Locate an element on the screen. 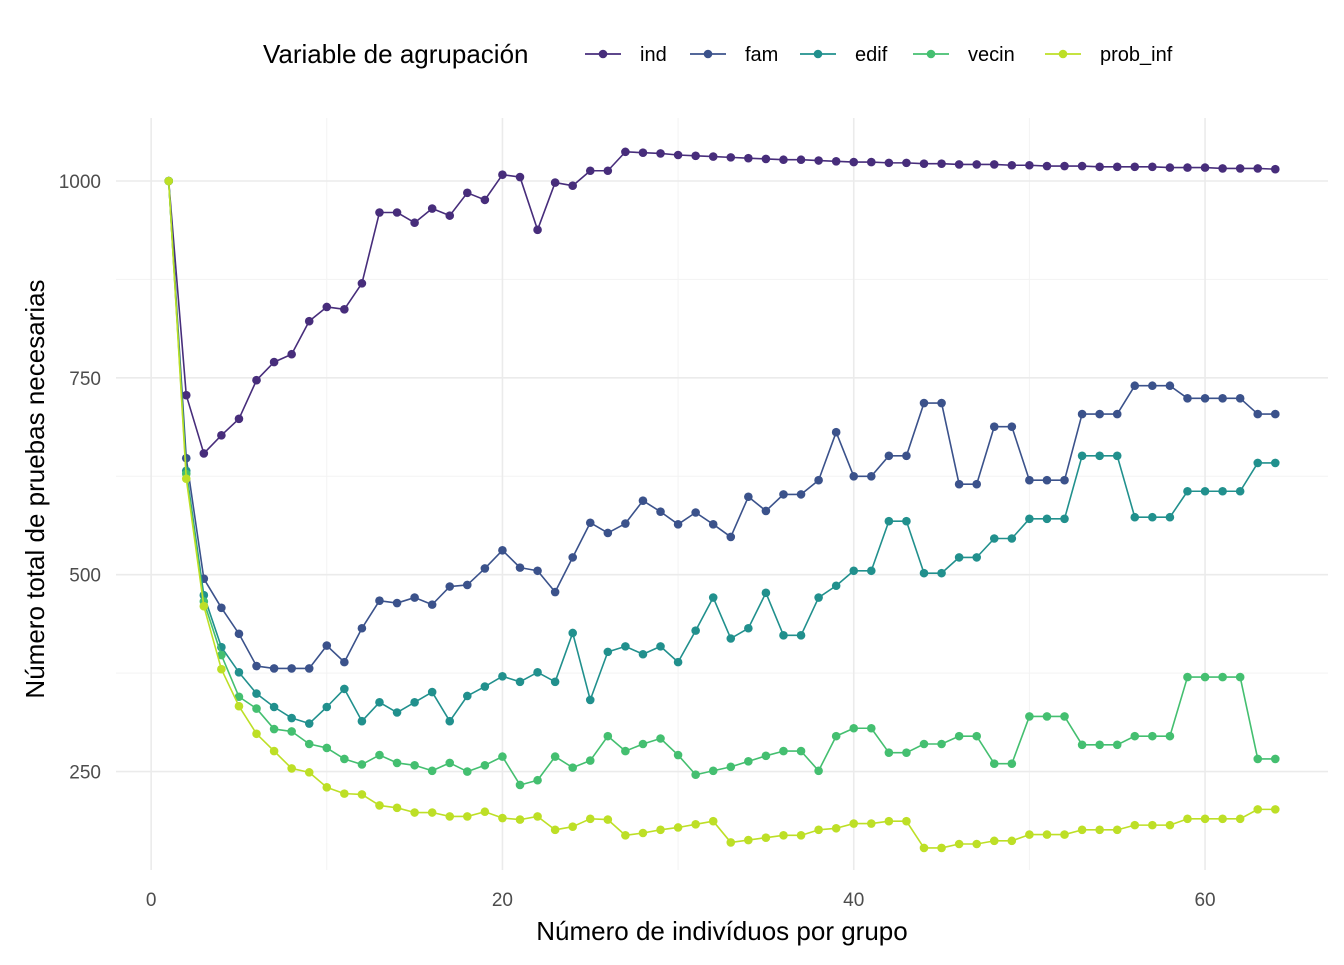  legend-label: prob_inf is located at coordinates (1136, 55).